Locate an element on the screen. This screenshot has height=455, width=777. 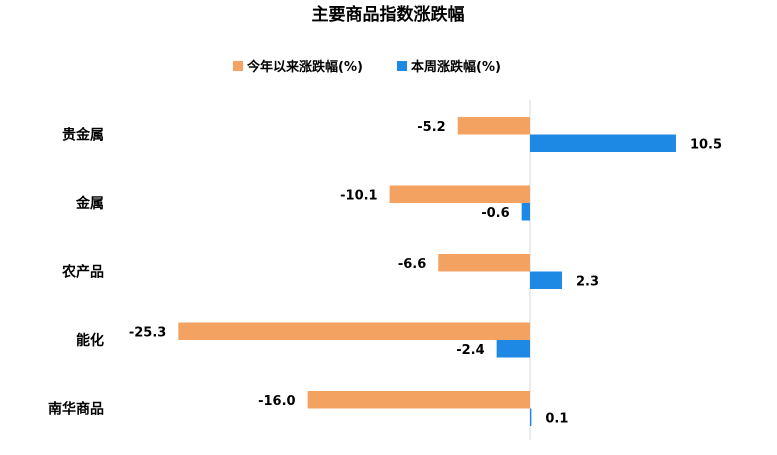
legend-swatch-week is located at coordinates (402, 66).